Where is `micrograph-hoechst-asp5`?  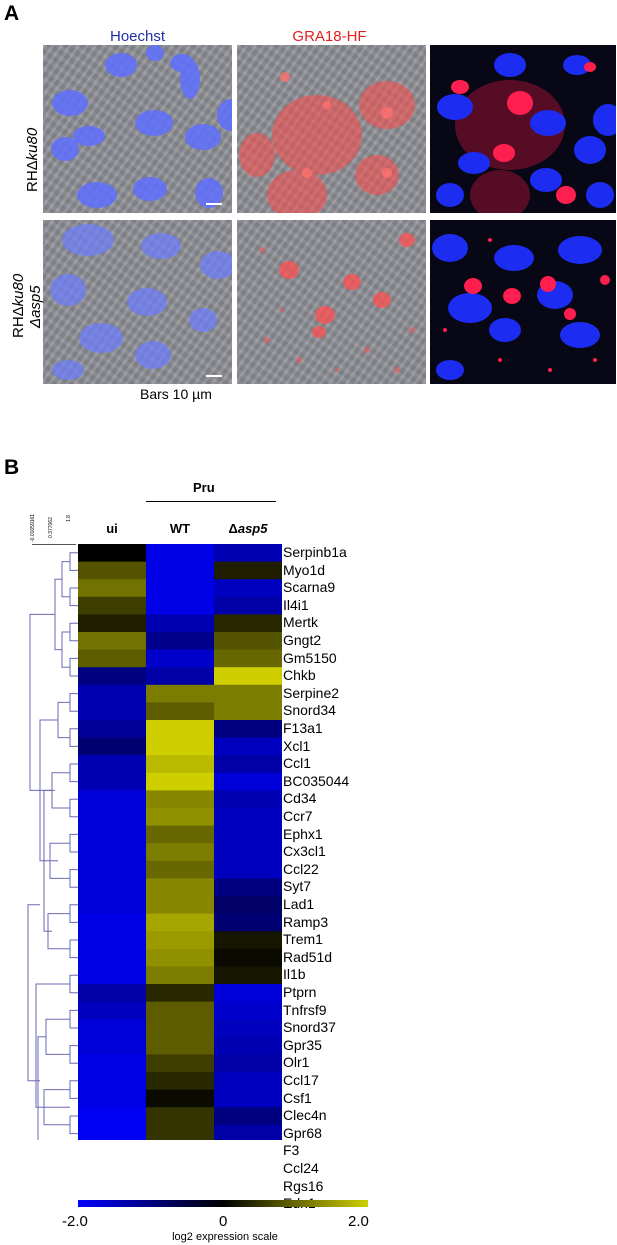
micrograph-hoechst-asp5 is located at coordinates (137, 302).